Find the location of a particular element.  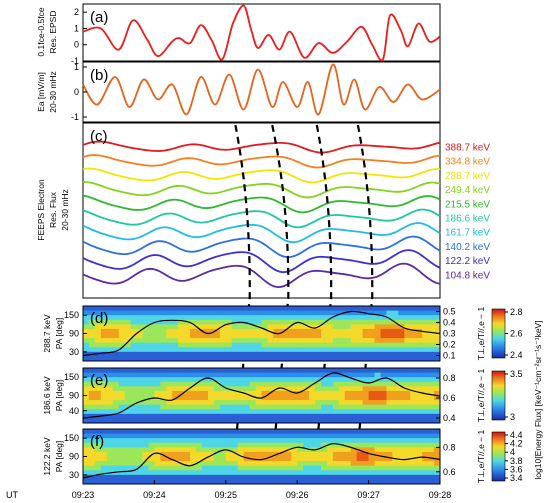

panel-f-cbar-label-4: 4.2 is located at coordinates (516, 444).